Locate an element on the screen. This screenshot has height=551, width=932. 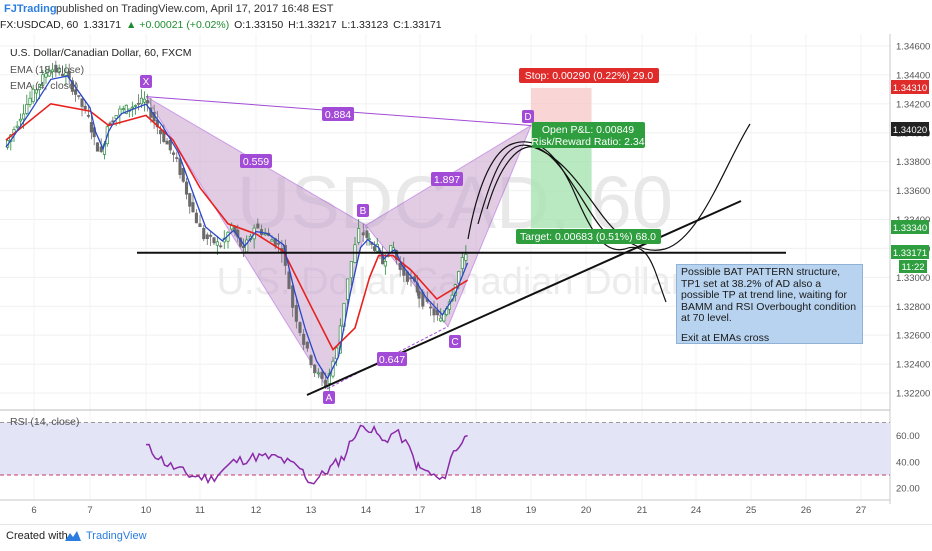
svg-text: D is located at coordinates (527, 117).